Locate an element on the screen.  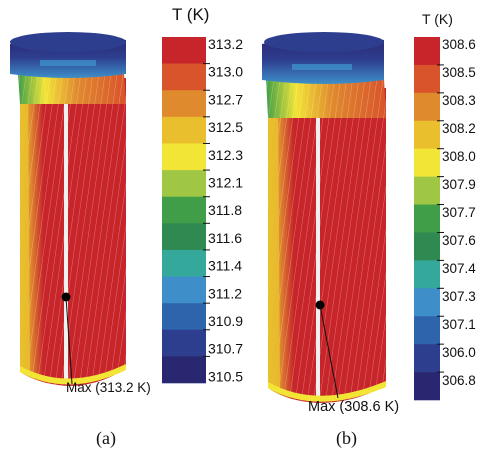
cut-plane-a is located at coordinates (66, 232).